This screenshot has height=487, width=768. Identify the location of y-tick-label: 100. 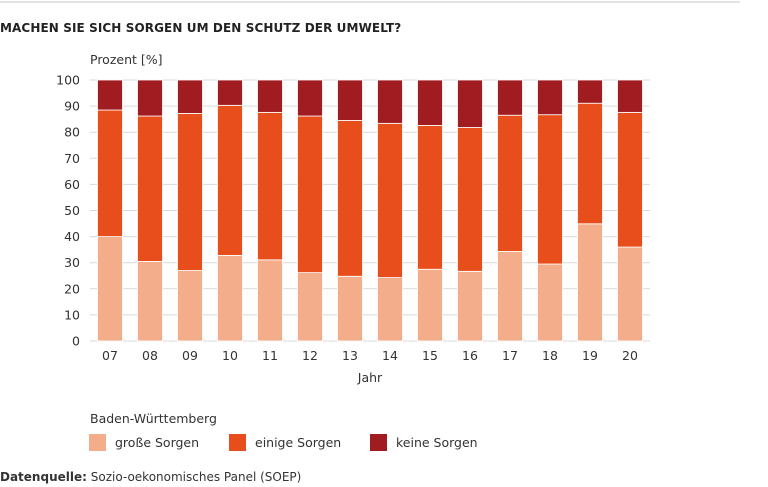
(68, 80).